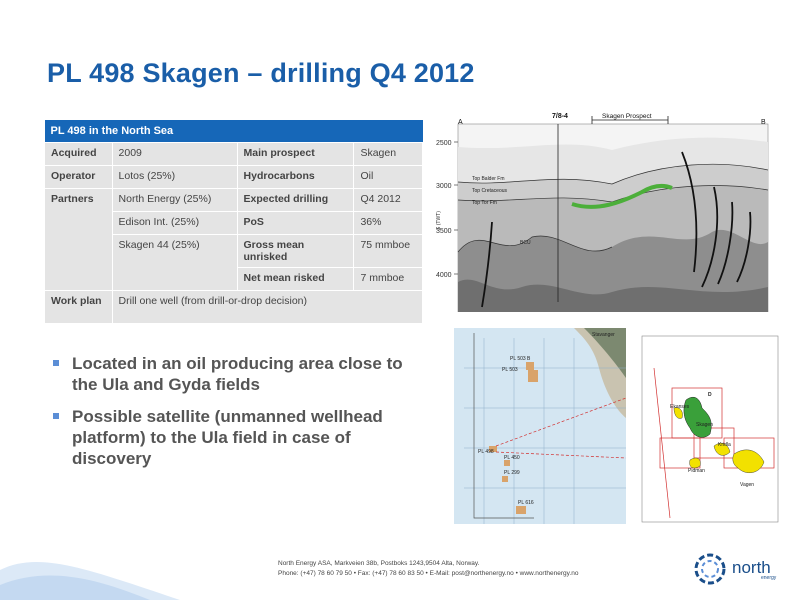 The image size is (800, 600). Describe the element at coordinates (295, 251) in the screenshot. I see `table-cell-label: Gross mean unrisked` at that location.